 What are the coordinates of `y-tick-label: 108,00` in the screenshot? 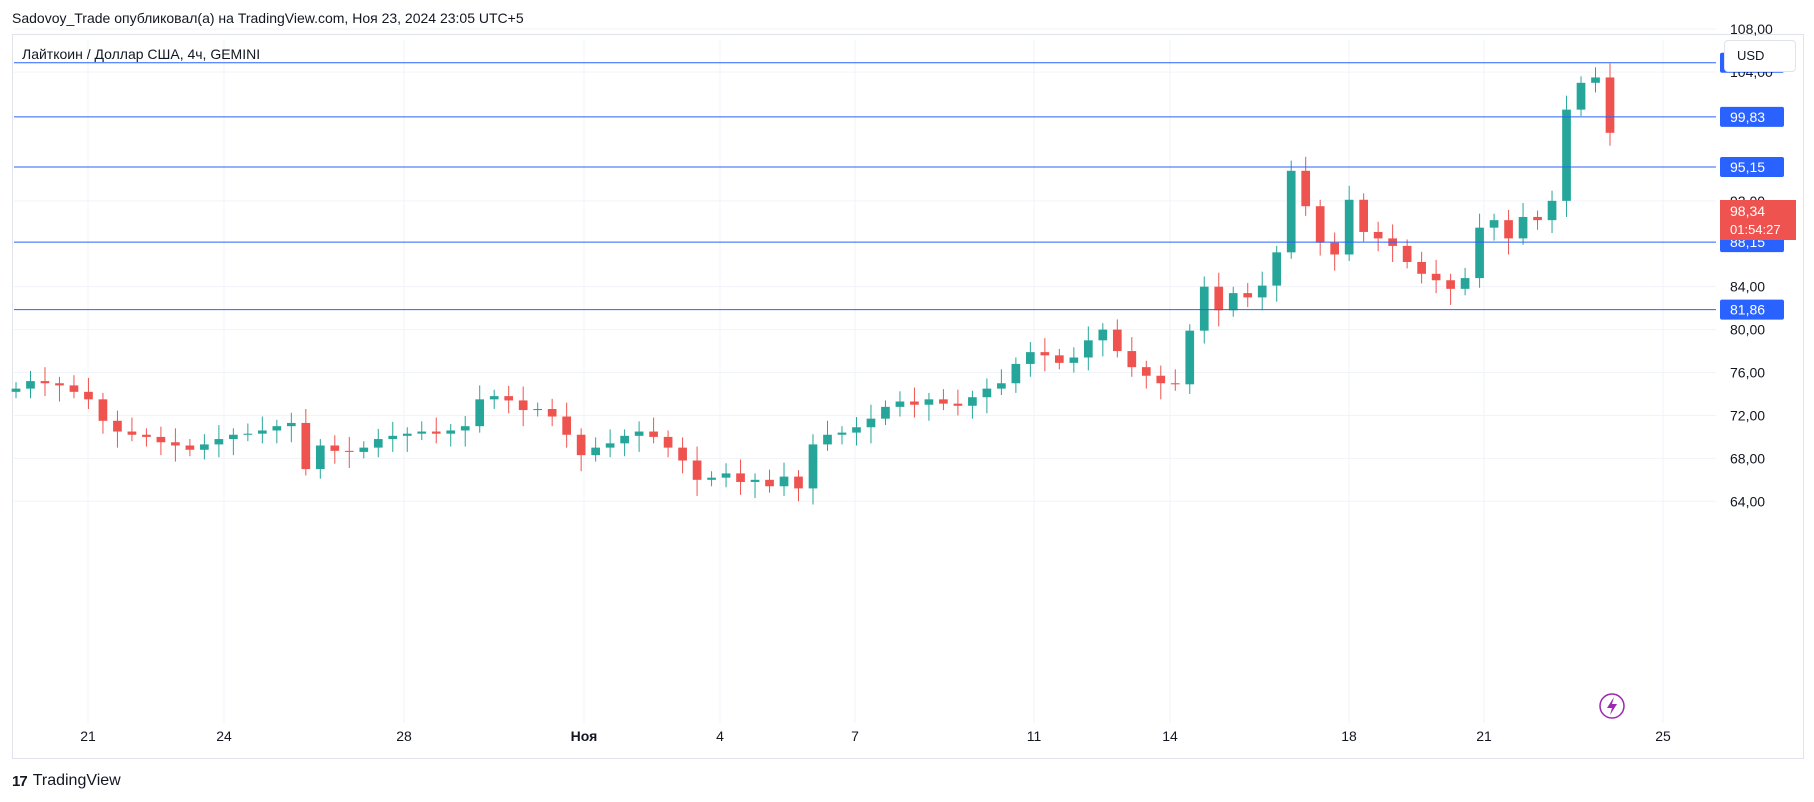 It's located at (1751, 29).